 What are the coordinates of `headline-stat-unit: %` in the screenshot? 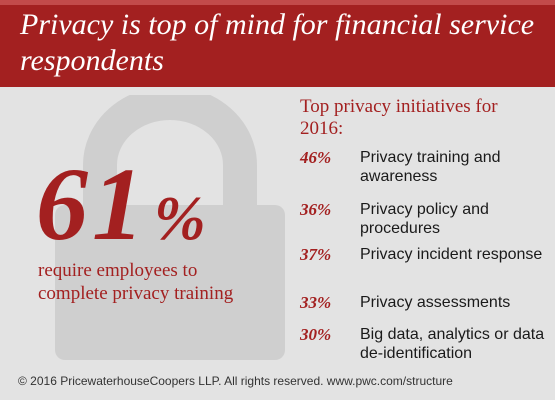 It's located at (180, 219).